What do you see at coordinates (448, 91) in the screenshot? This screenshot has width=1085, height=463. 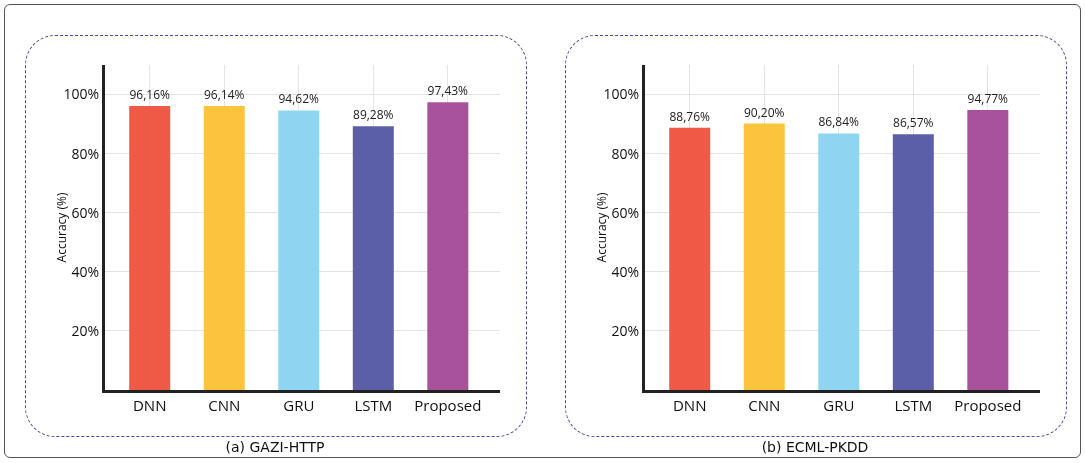 I see `data-label: 97,43%` at bounding box center [448, 91].